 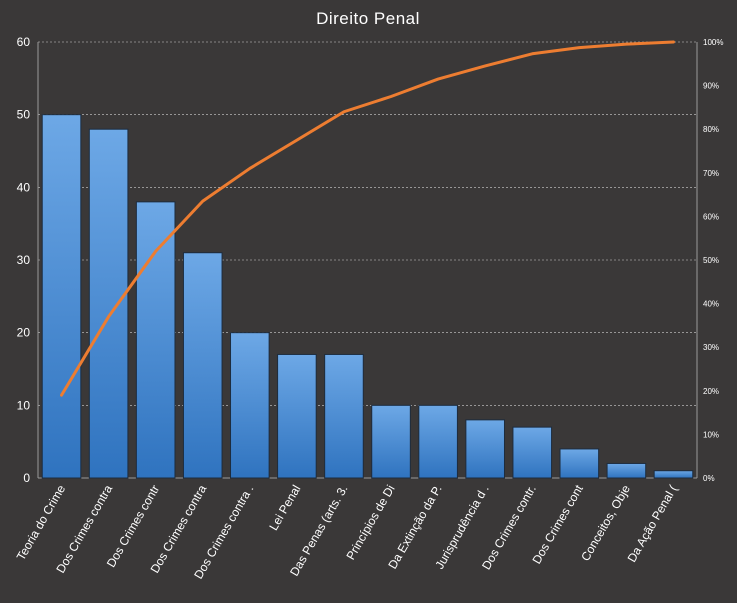 What do you see at coordinates (26, 478) in the screenshot?
I see `y-tick-label: 0` at bounding box center [26, 478].